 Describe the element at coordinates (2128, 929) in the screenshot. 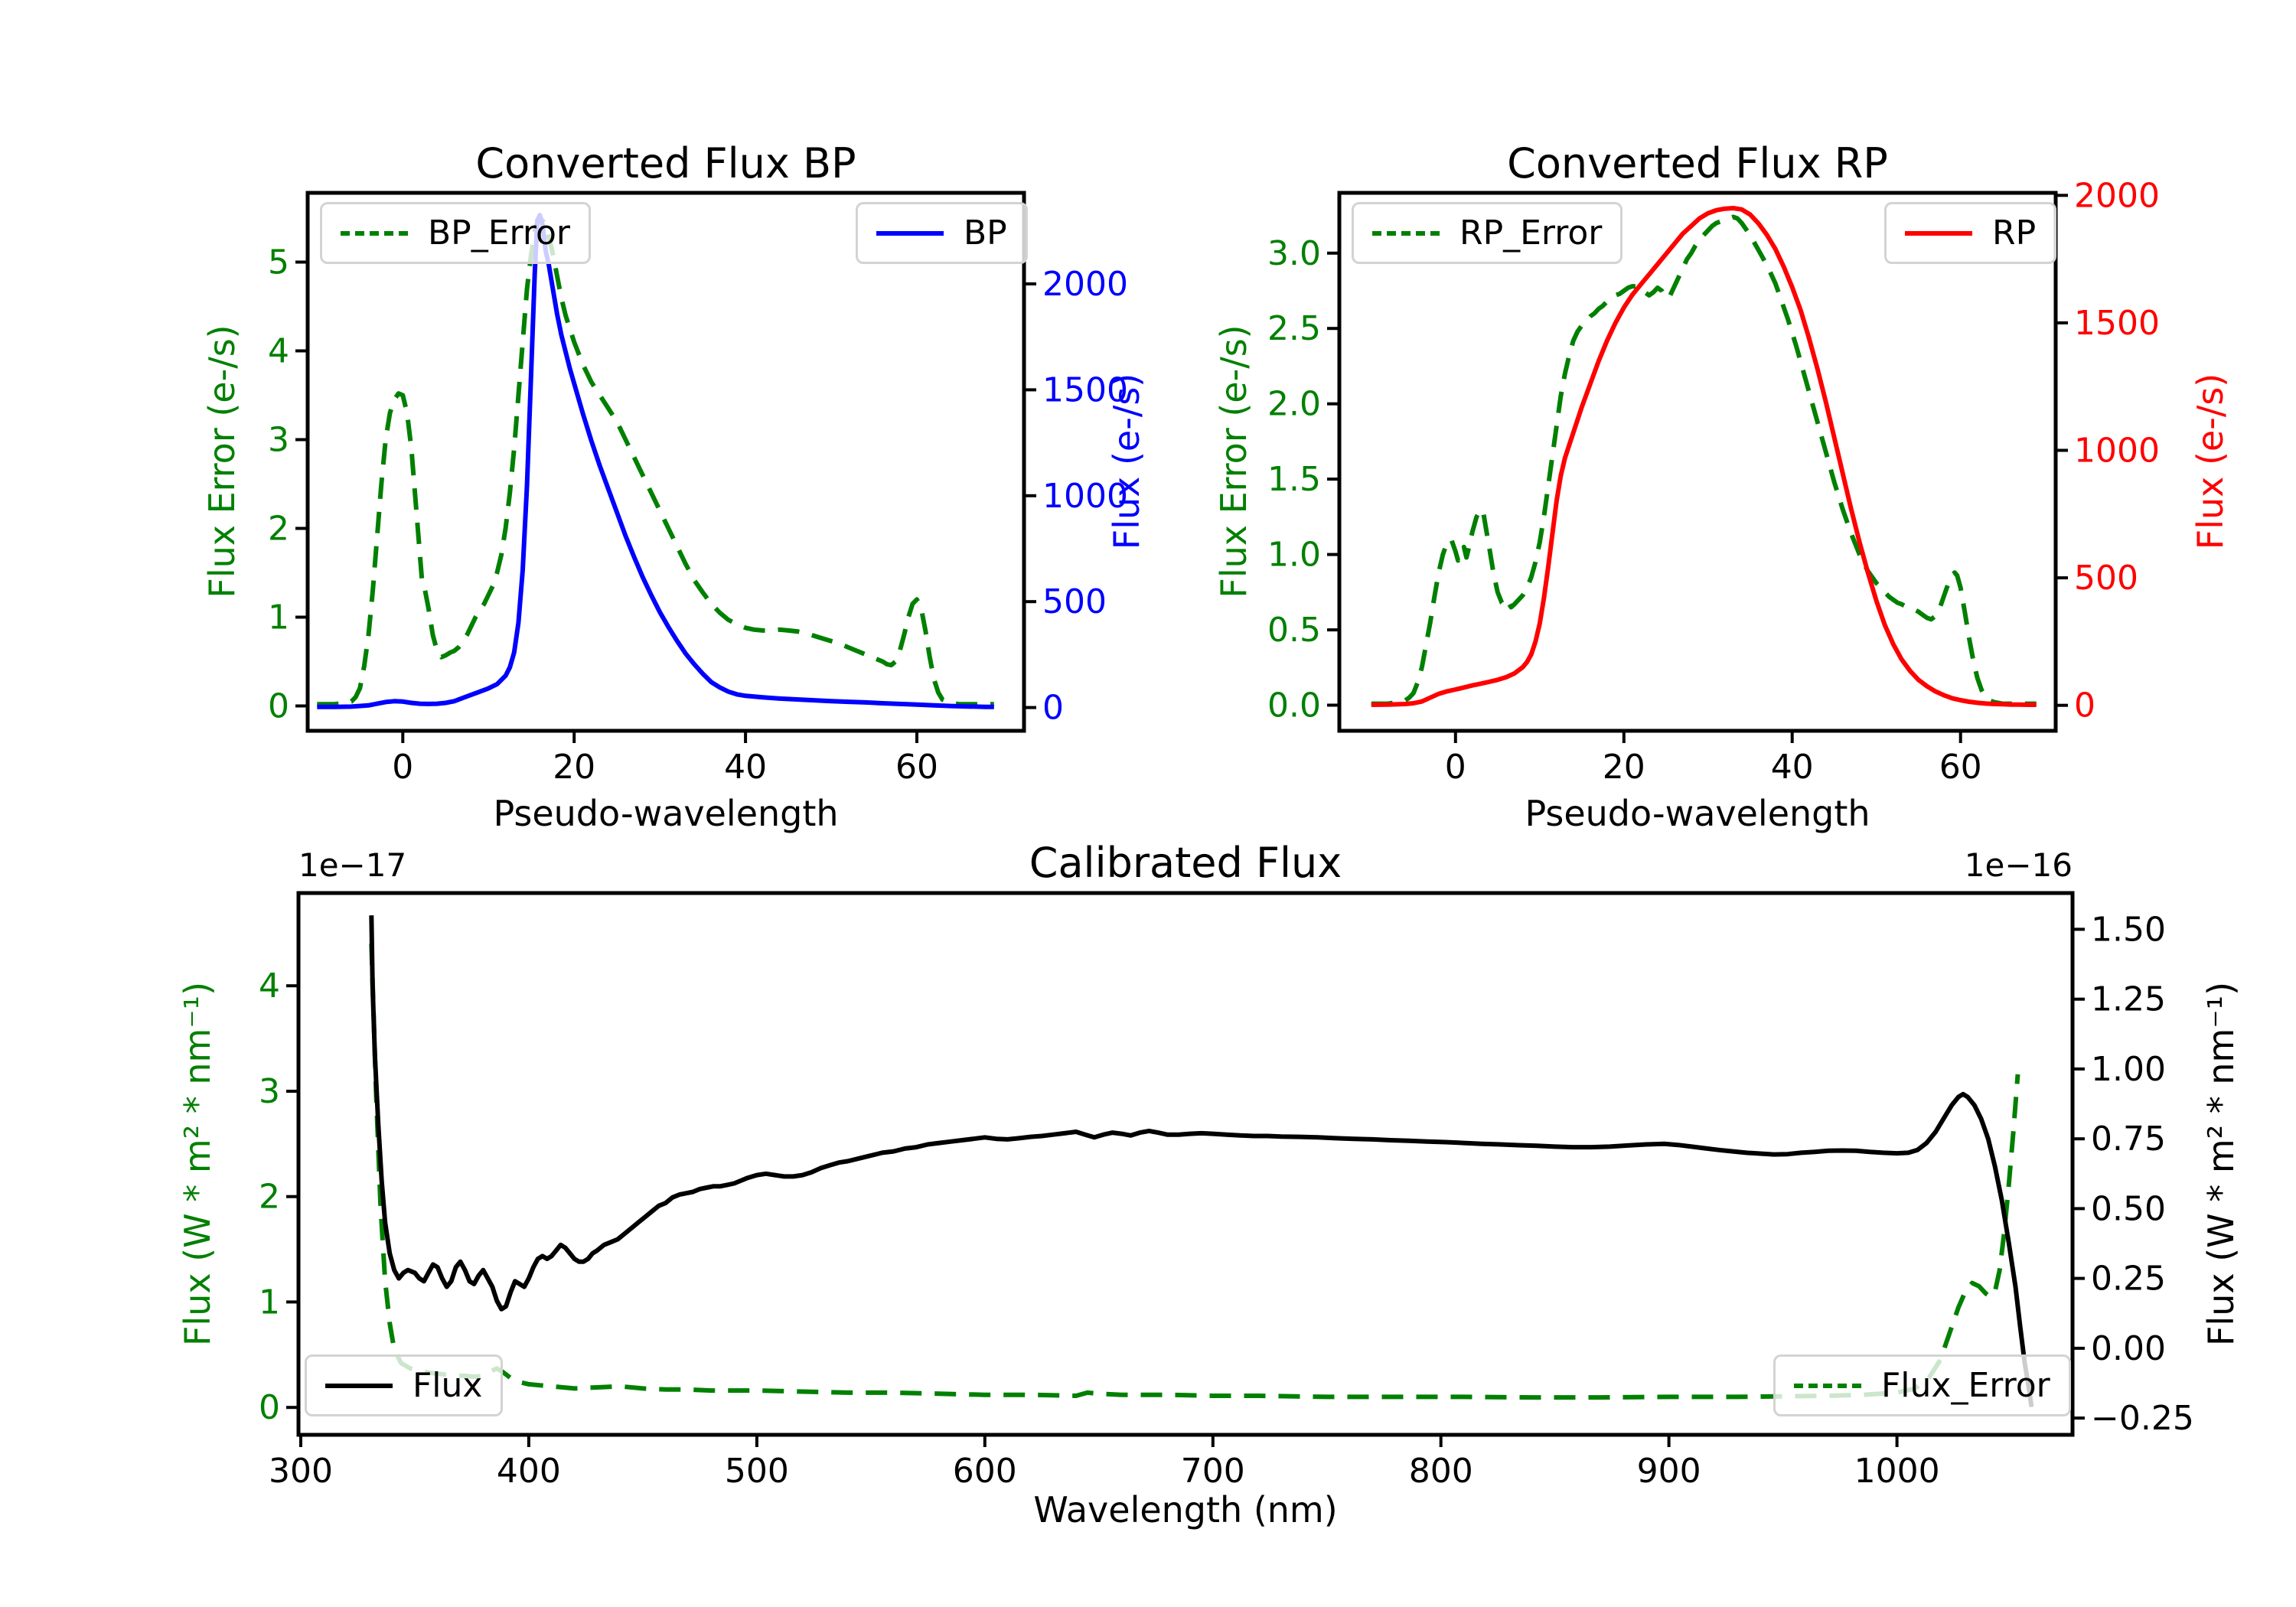

I see `svg-text: 1.50` at that location.